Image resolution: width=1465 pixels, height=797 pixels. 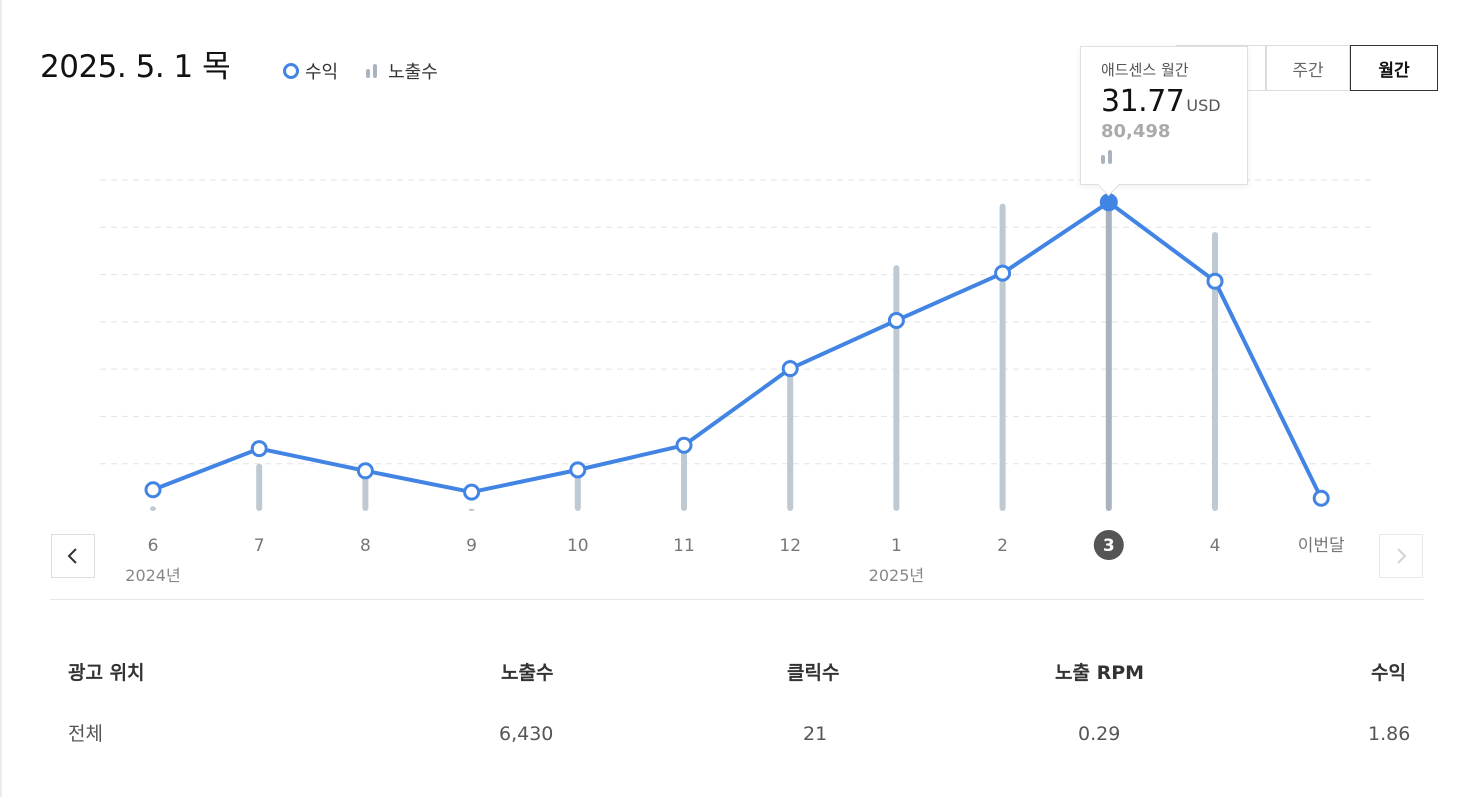 I want to click on year-label: 2025년, so click(x=896, y=575).